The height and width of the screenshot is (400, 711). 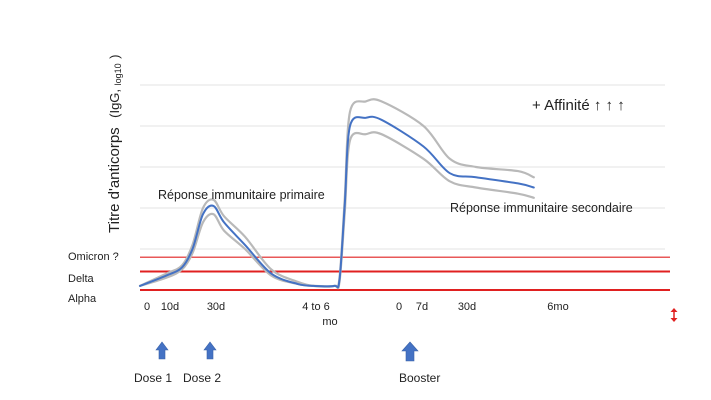 I want to click on threshold-label-delta: Delta, so click(x=81, y=279).